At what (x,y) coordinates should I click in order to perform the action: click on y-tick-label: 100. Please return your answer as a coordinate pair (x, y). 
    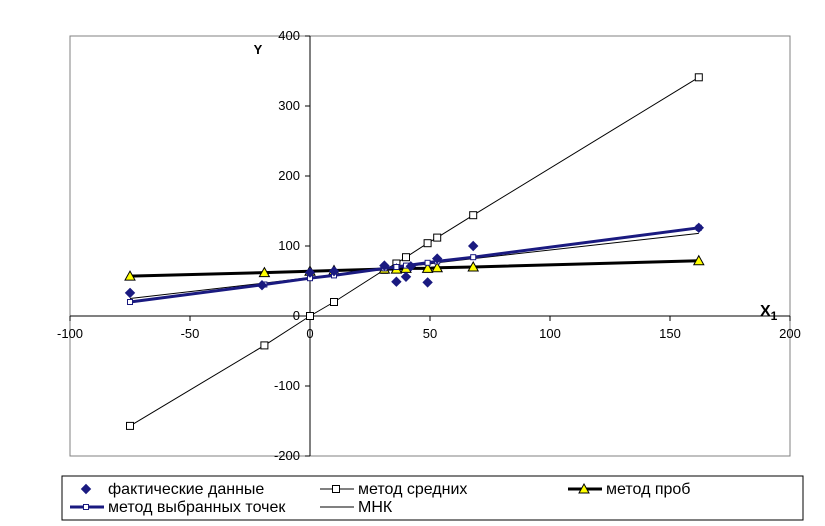
    Looking at the image, I should click on (289, 245).